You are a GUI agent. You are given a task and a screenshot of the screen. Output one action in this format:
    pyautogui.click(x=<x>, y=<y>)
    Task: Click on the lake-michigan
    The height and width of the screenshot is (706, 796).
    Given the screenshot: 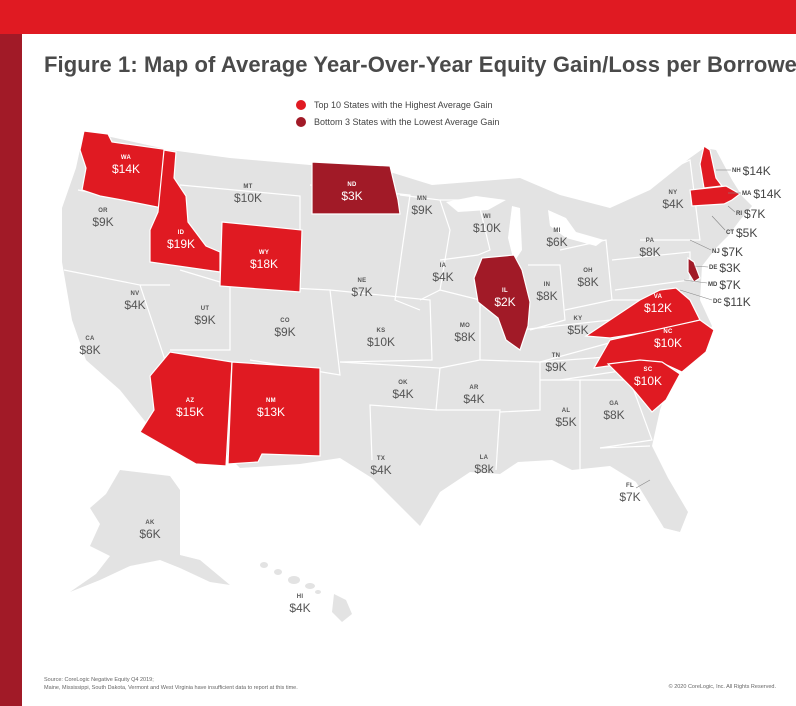 What is the action you would take?
    pyautogui.click(x=515, y=234)
    